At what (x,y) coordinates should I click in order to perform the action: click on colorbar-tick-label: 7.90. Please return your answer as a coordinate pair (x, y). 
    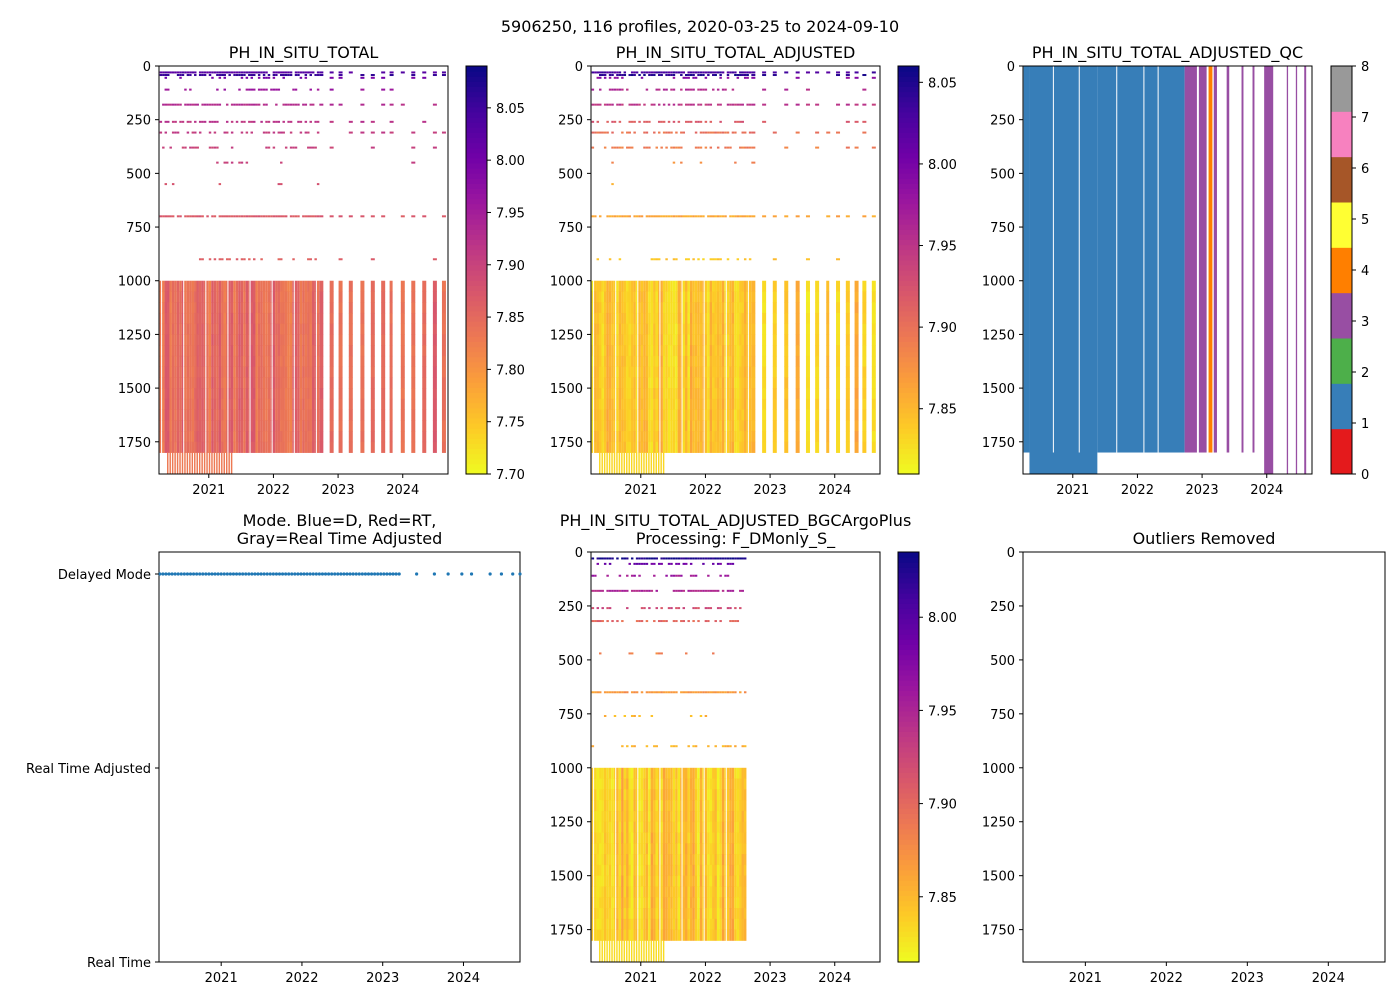
    Looking at the image, I should click on (942, 328).